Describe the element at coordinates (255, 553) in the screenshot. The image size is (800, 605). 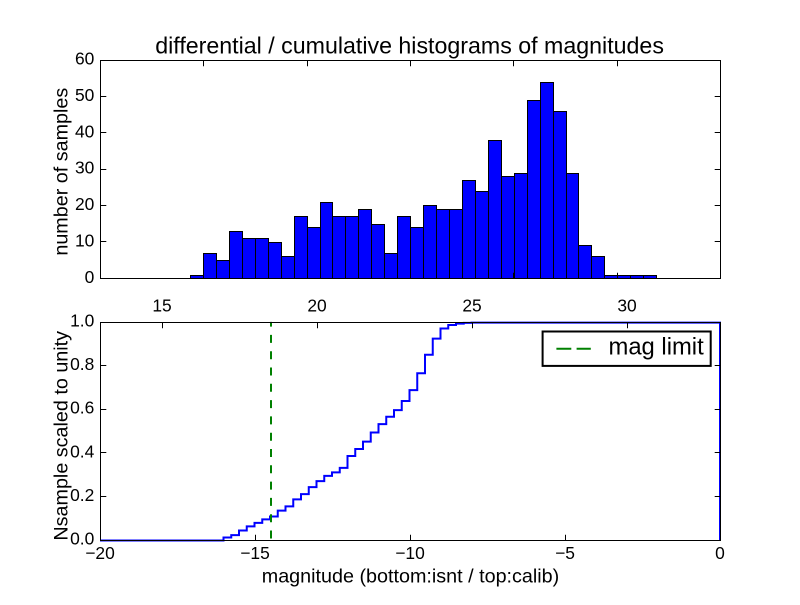
I see `svg-text: −15` at that location.